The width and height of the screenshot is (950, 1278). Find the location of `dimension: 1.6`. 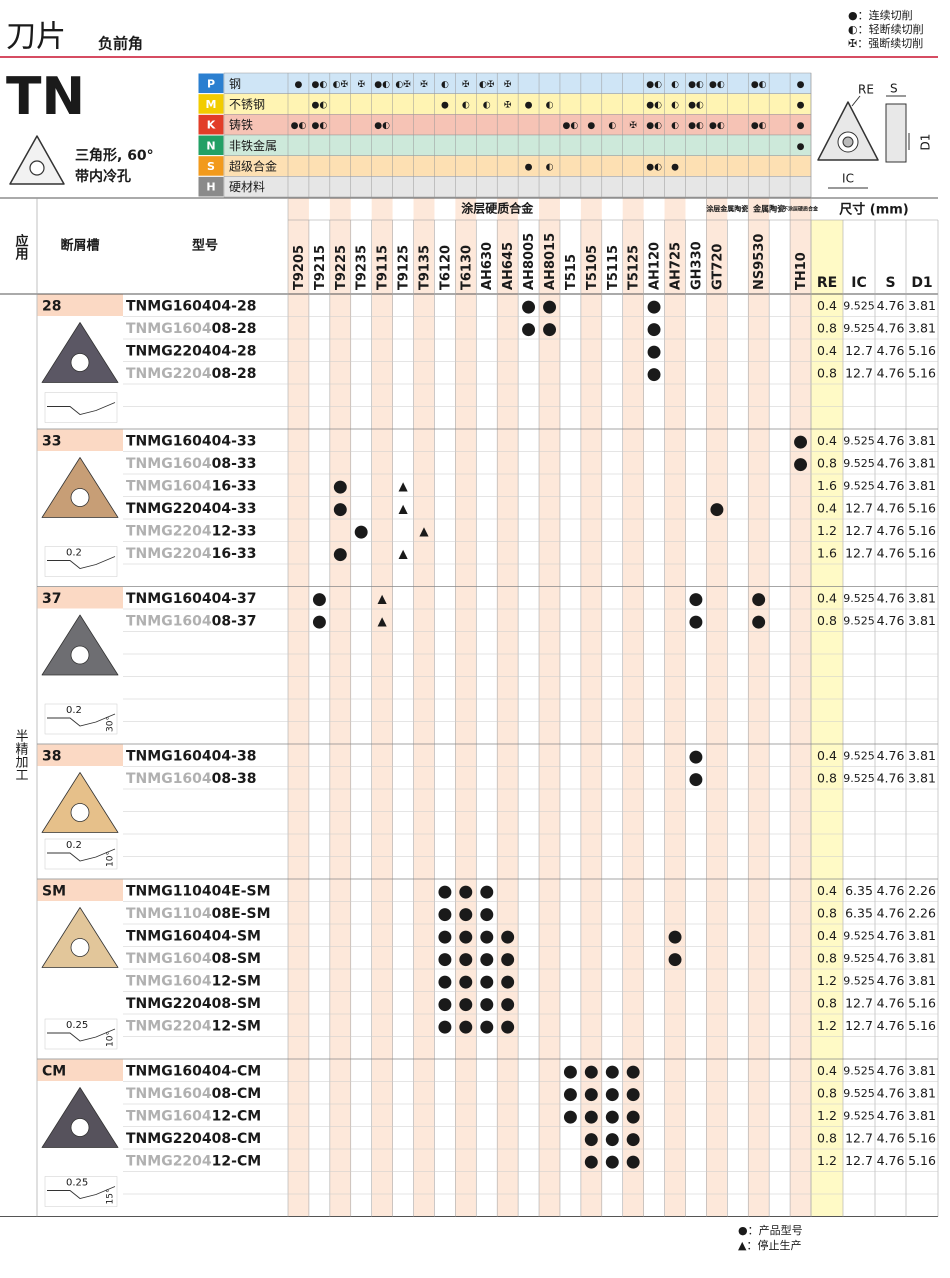

dimension: 1.6 is located at coordinates (827, 485).